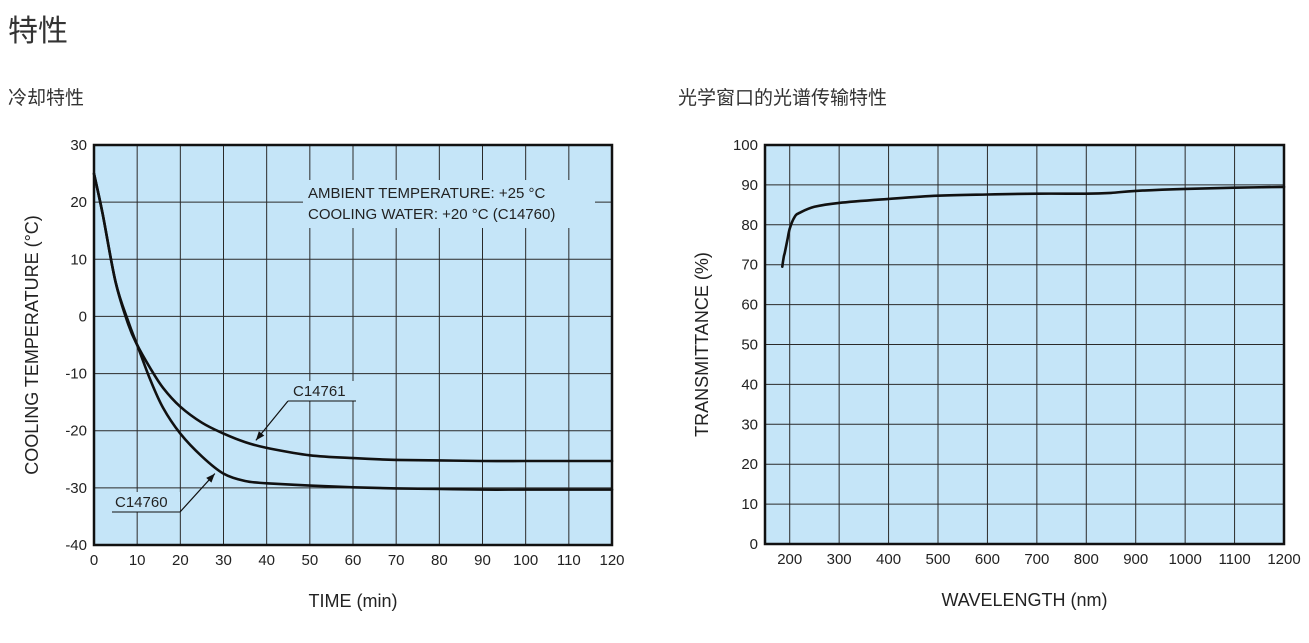  Describe the element at coordinates (569, 560) in the screenshot. I see `x-tick-label: 110` at that location.